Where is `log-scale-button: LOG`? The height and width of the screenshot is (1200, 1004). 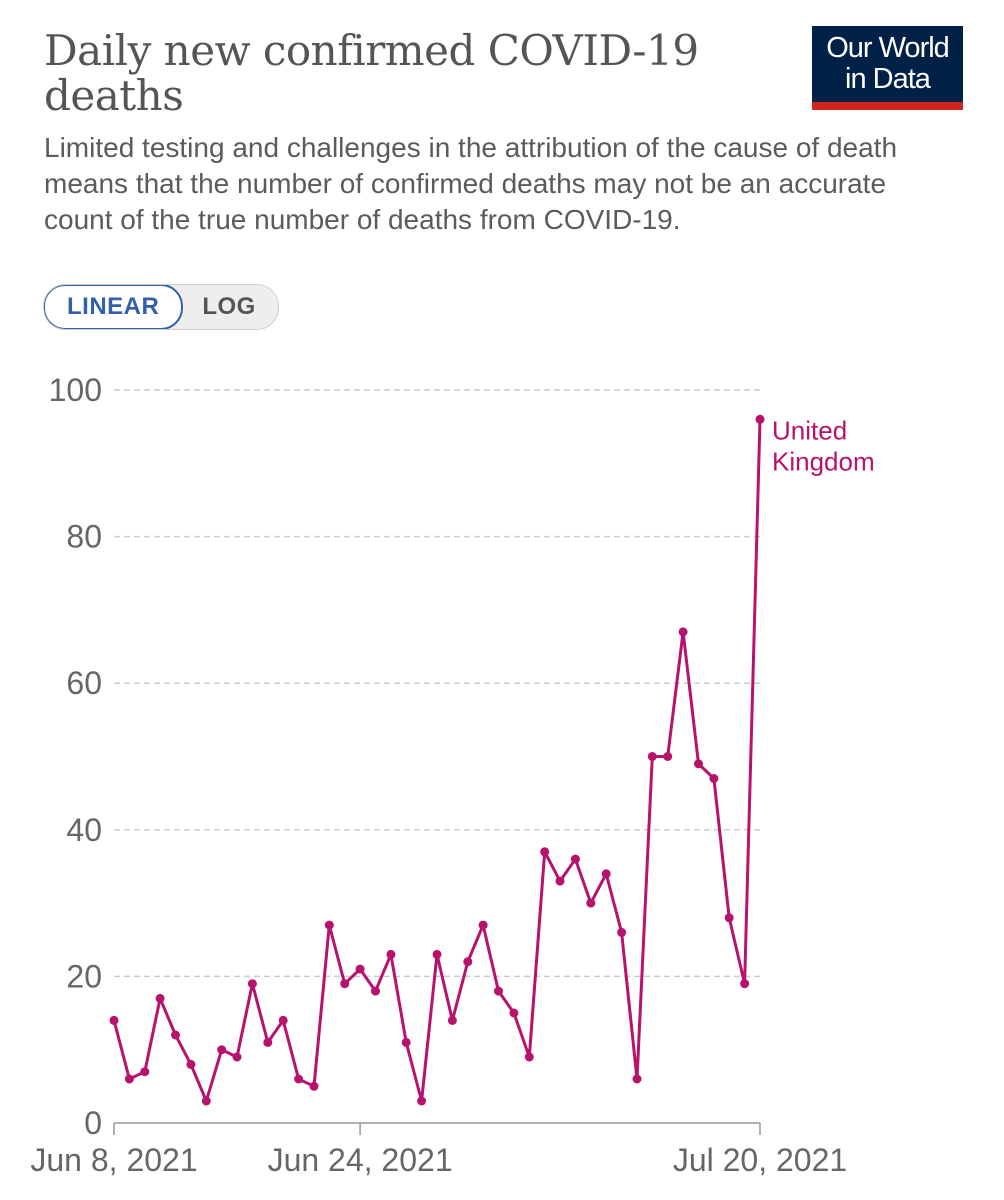 log-scale-button: LOG is located at coordinates (229, 306).